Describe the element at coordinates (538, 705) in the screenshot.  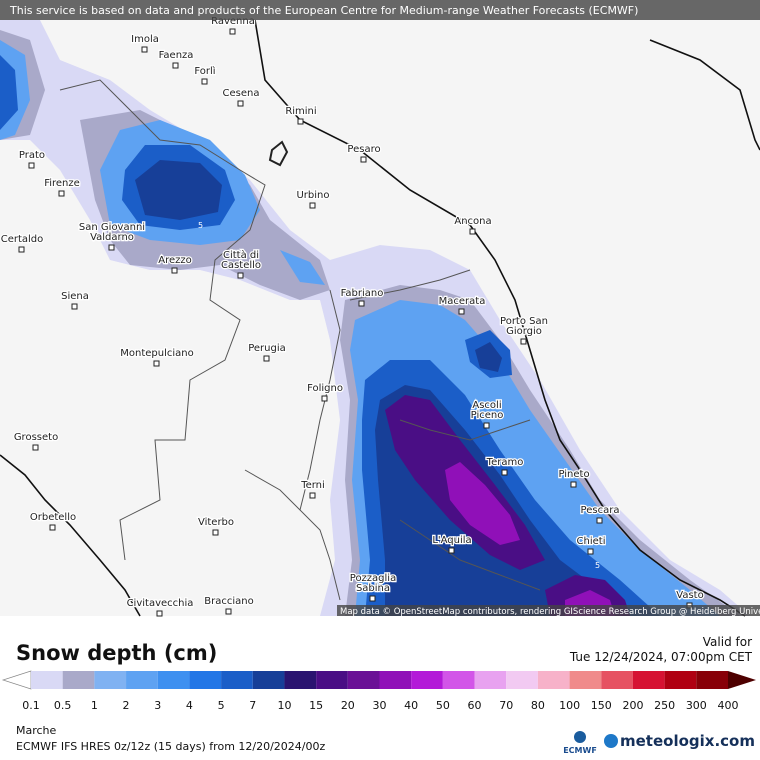
I see `legend-tick-label: 80` at that location.